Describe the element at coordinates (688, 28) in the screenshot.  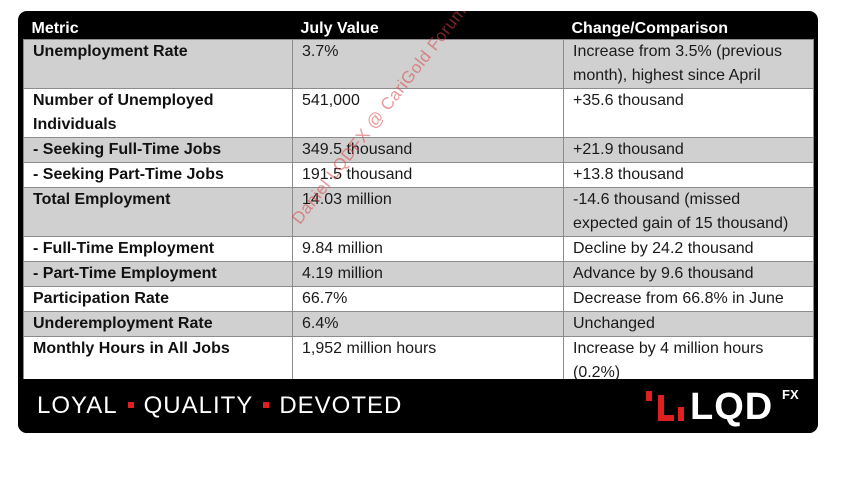
I see `header-change: Change/Comparison` at that location.